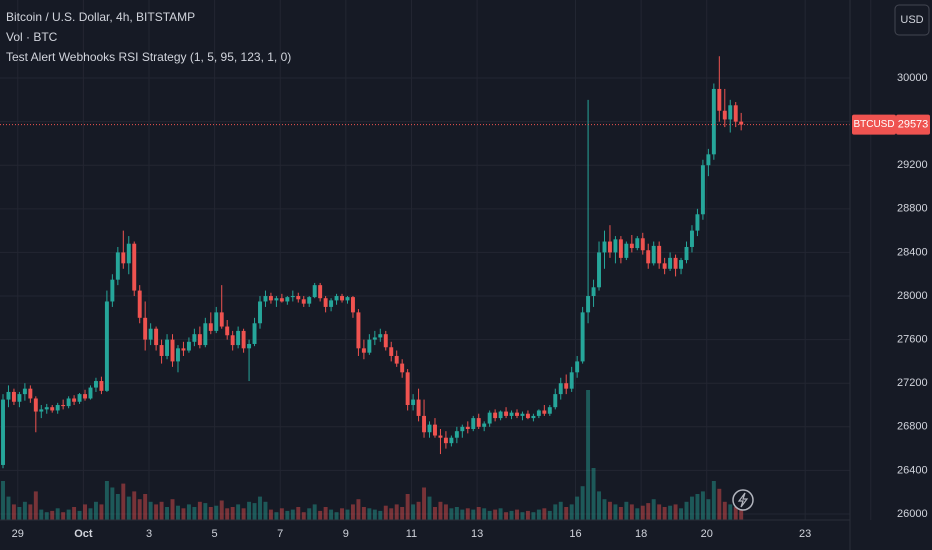 The height and width of the screenshot is (550, 932). I want to click on symbol-label: BTCUSD, so click(873, 124).